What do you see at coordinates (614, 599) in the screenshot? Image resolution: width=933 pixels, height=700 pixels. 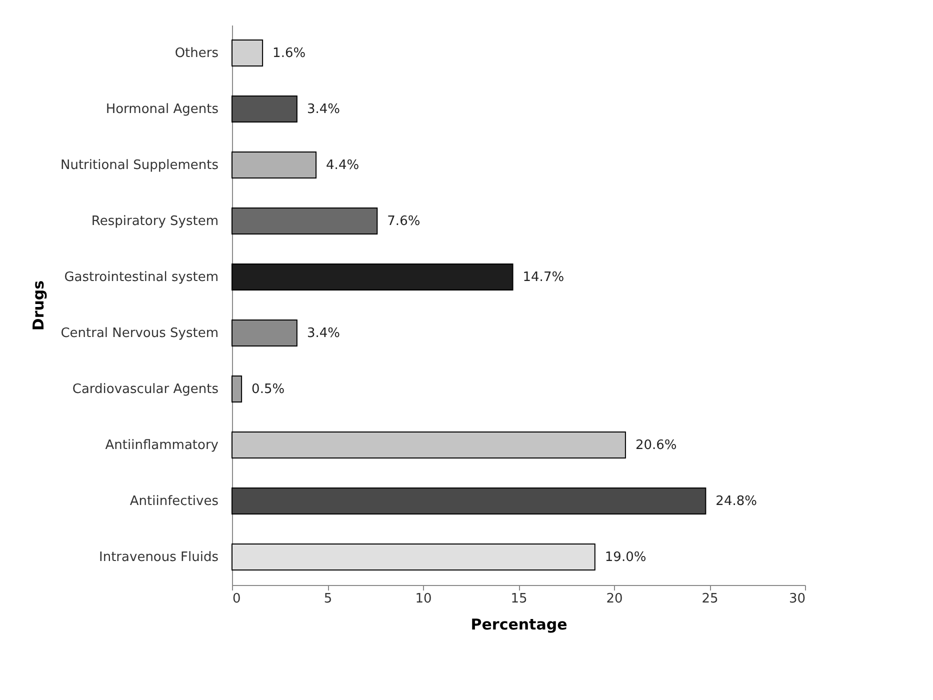 I see `x-tick-label: 20` at bounding box center [614, 599].